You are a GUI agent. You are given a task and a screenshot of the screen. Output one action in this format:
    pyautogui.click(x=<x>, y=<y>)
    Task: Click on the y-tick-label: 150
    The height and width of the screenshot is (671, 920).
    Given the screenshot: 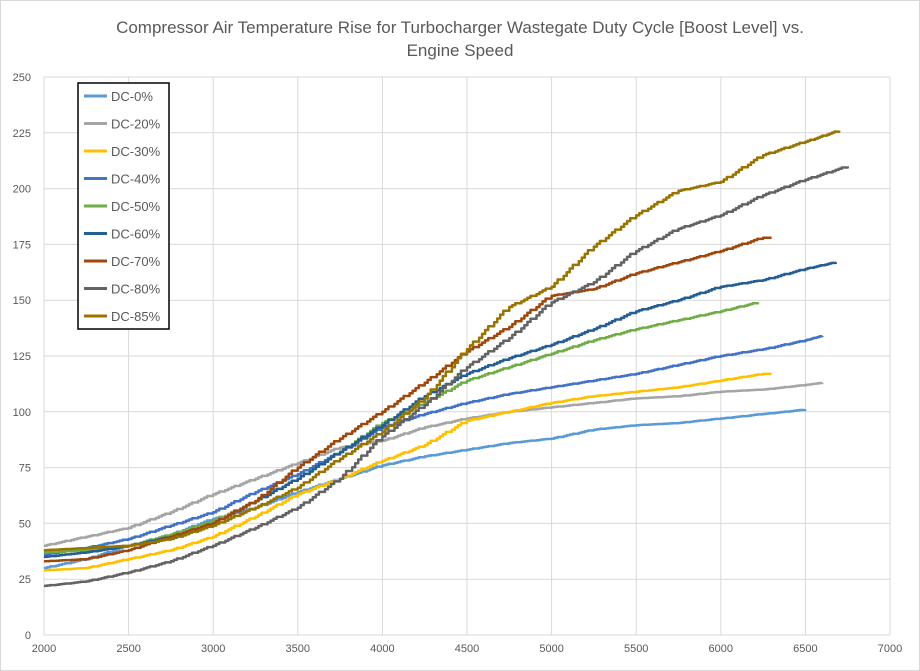 What is the action you would take?
    pyautogui.click(x=22, y=301)
    